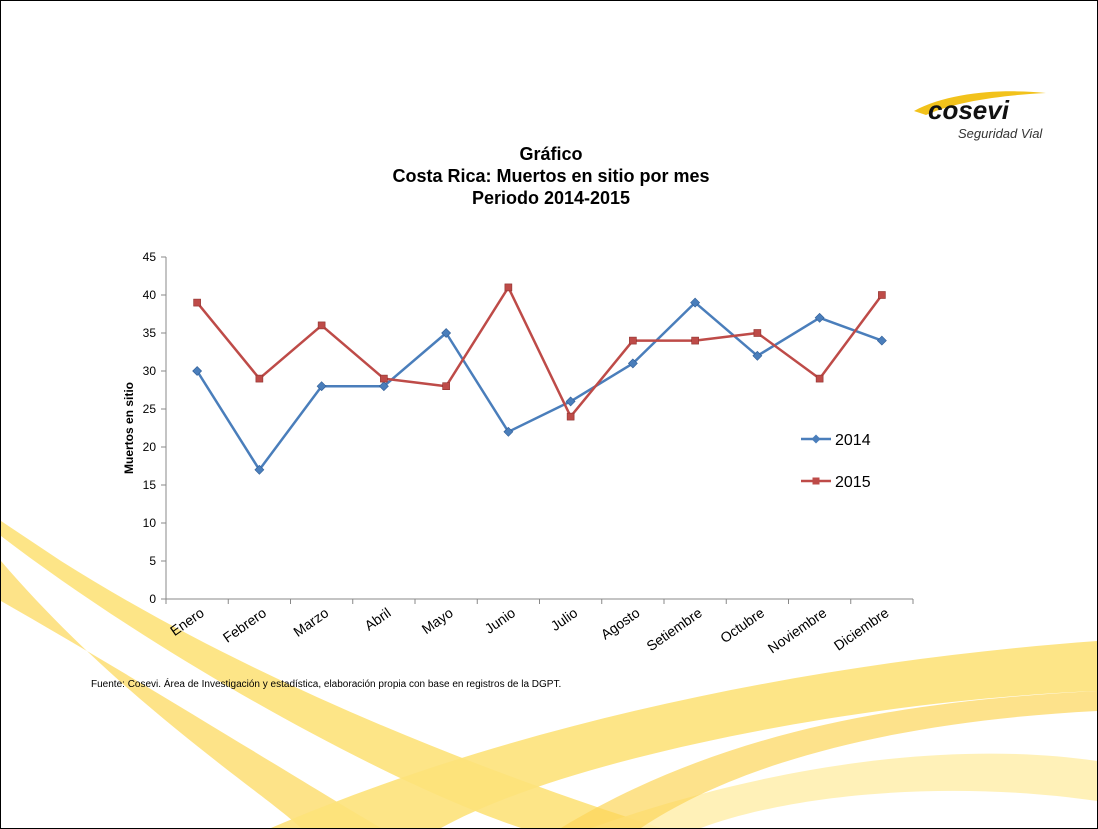 The height and width of the screenshot is (829, 1098). Describe the element at coordinates (1000, 133) in the screenshot. I see `logo-tagline-text: Seguridad Vial` at that location.